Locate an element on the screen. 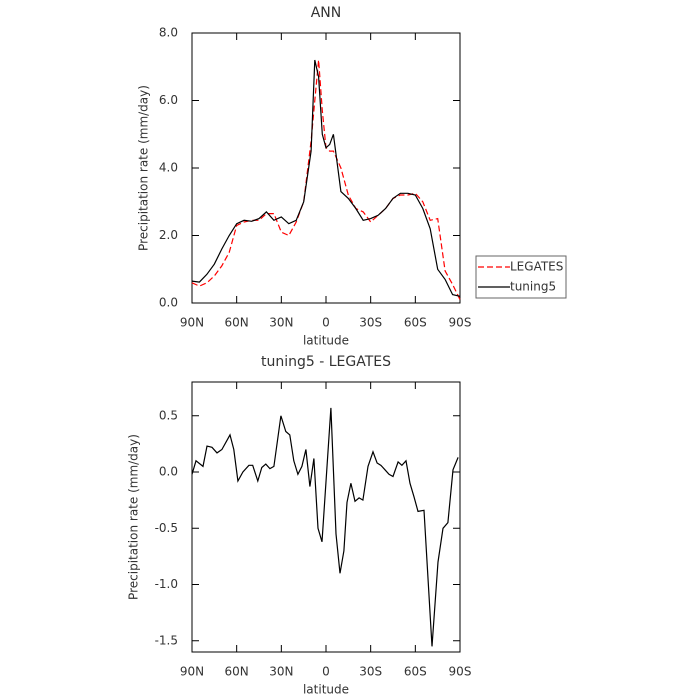  chart-title: tuning5 - LEGATES is located at coordinates (326, 362).